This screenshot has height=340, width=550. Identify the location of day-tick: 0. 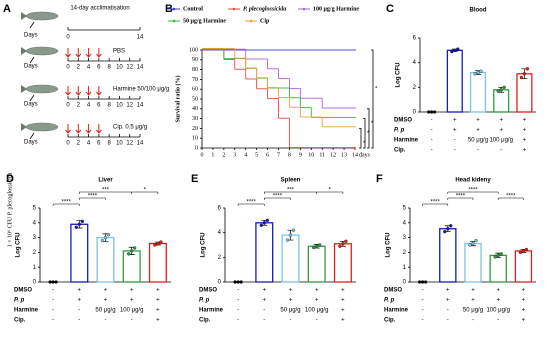
(68, 68).